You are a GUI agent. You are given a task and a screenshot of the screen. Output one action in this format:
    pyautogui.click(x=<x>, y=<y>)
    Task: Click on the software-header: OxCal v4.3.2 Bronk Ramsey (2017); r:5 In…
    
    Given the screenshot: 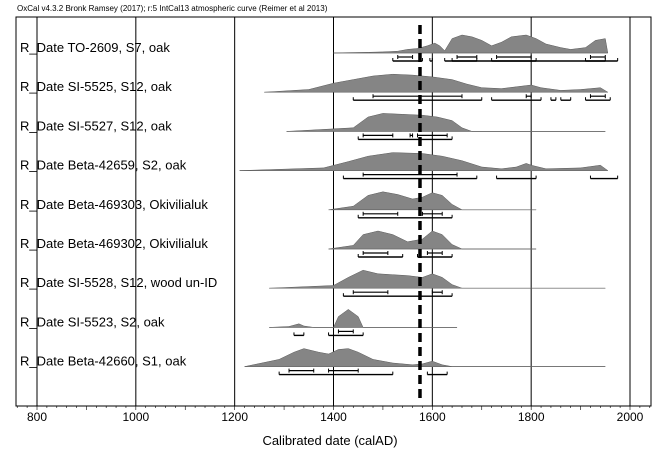 What is the action you would take?
    pyautogui.click(x=172, y=8)
    